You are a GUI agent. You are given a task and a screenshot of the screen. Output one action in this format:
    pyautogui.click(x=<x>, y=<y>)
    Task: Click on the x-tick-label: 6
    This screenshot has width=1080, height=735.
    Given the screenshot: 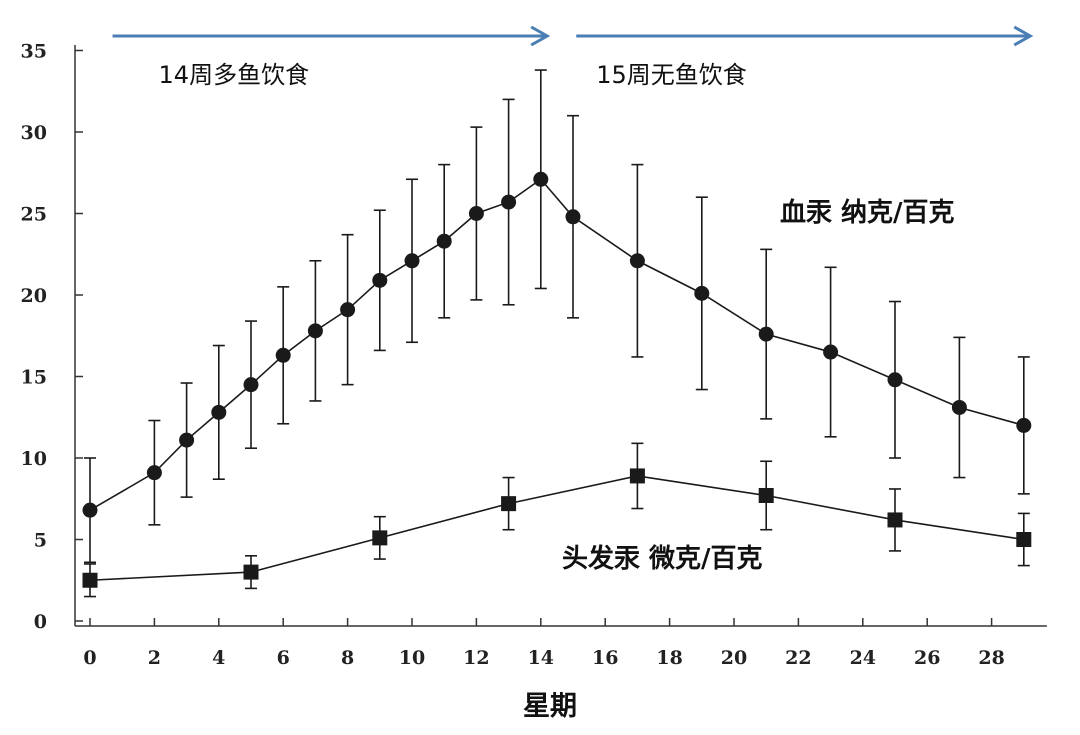 What is the action you would take?
    pyautogui.click(x=283, y=658)
    